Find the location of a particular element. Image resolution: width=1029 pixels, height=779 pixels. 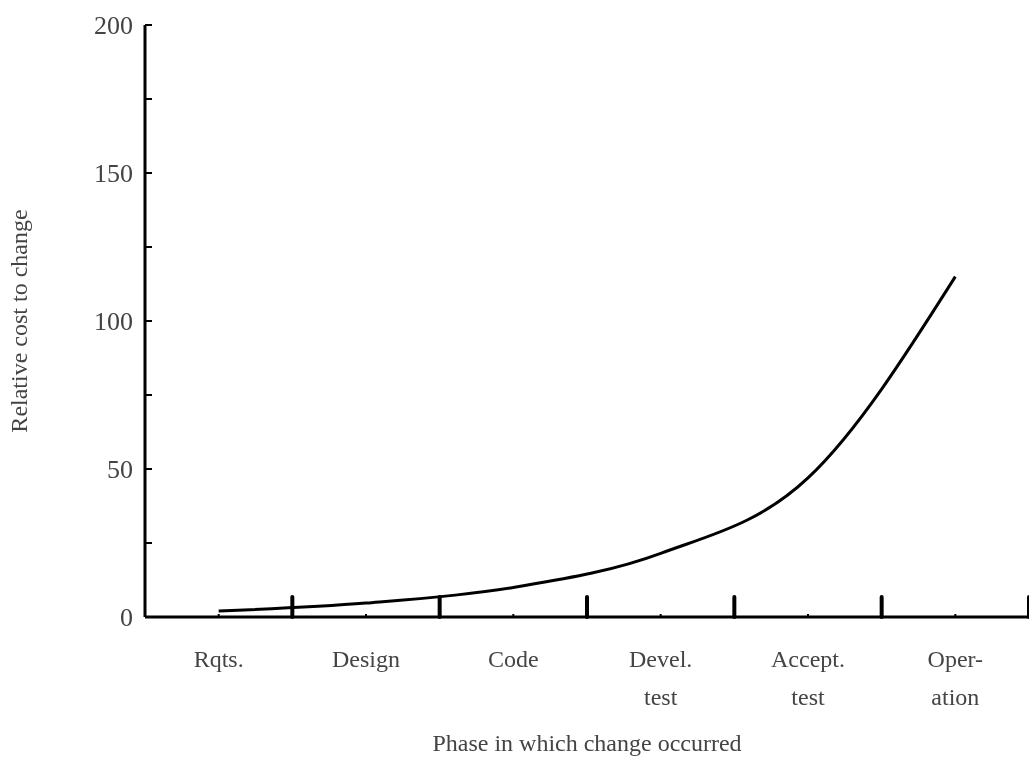

x-tick-label: Accept. test is located at coordinates (808, 678).